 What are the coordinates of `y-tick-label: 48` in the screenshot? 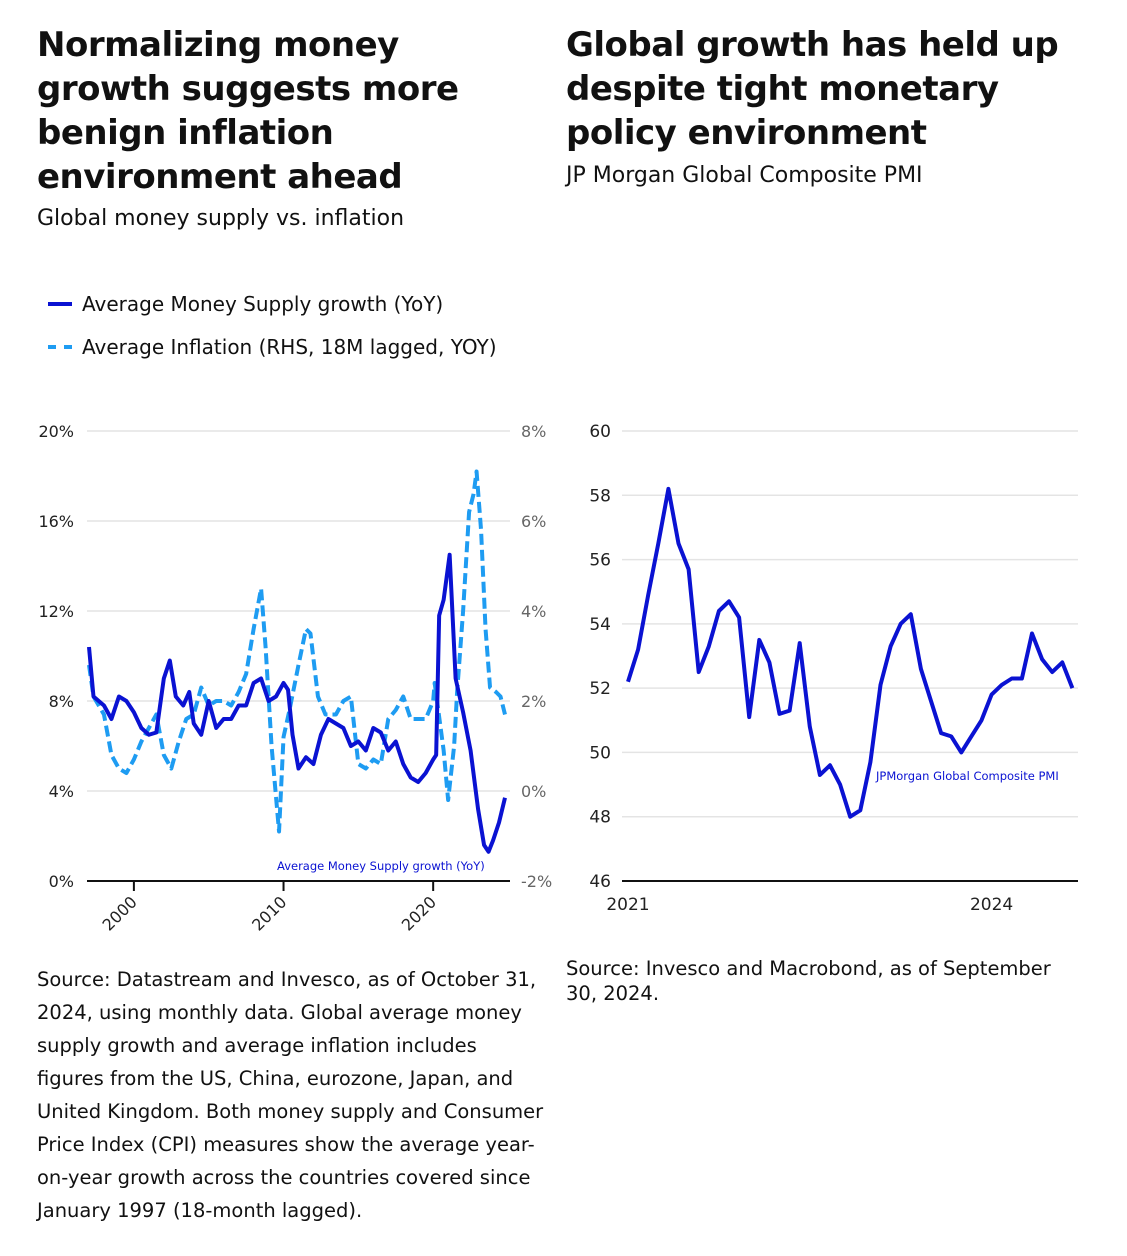 It's located at (600, 818).